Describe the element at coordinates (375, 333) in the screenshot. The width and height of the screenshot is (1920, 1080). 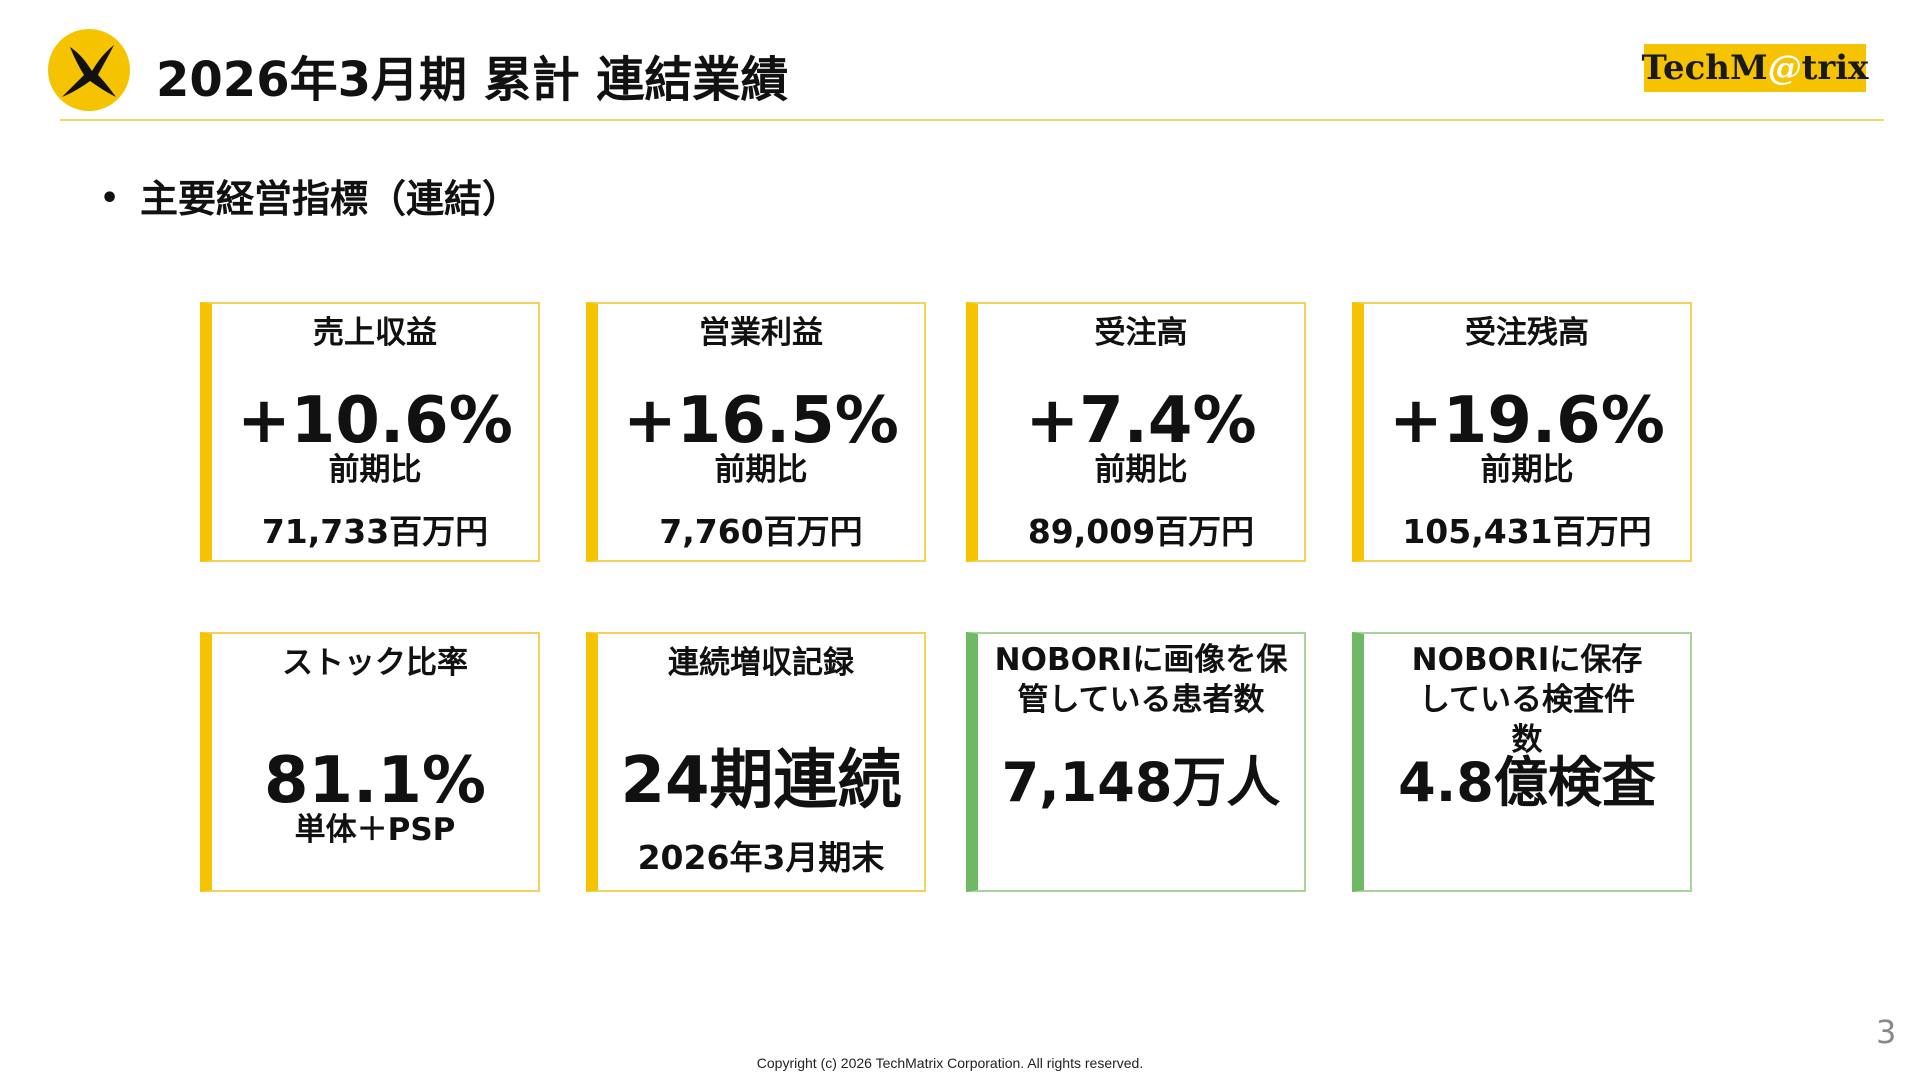
I see `kpi-label: 売上収益` at that location.